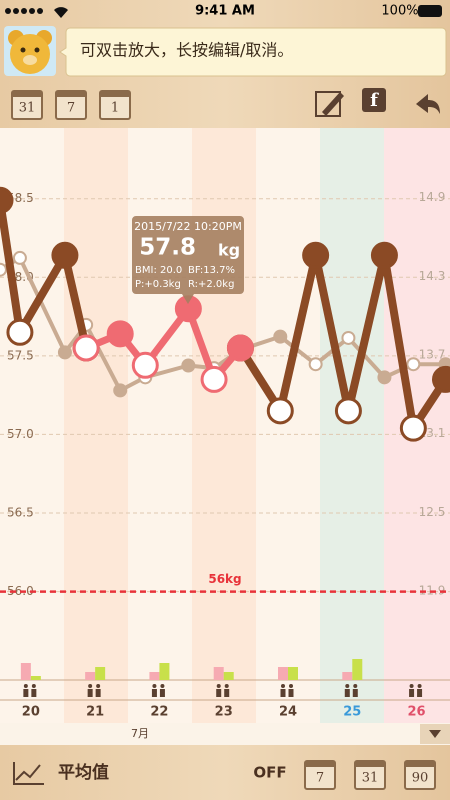 The width and height of the screenshot is (450, 800). I want to click on month-row, so click(225, 734).